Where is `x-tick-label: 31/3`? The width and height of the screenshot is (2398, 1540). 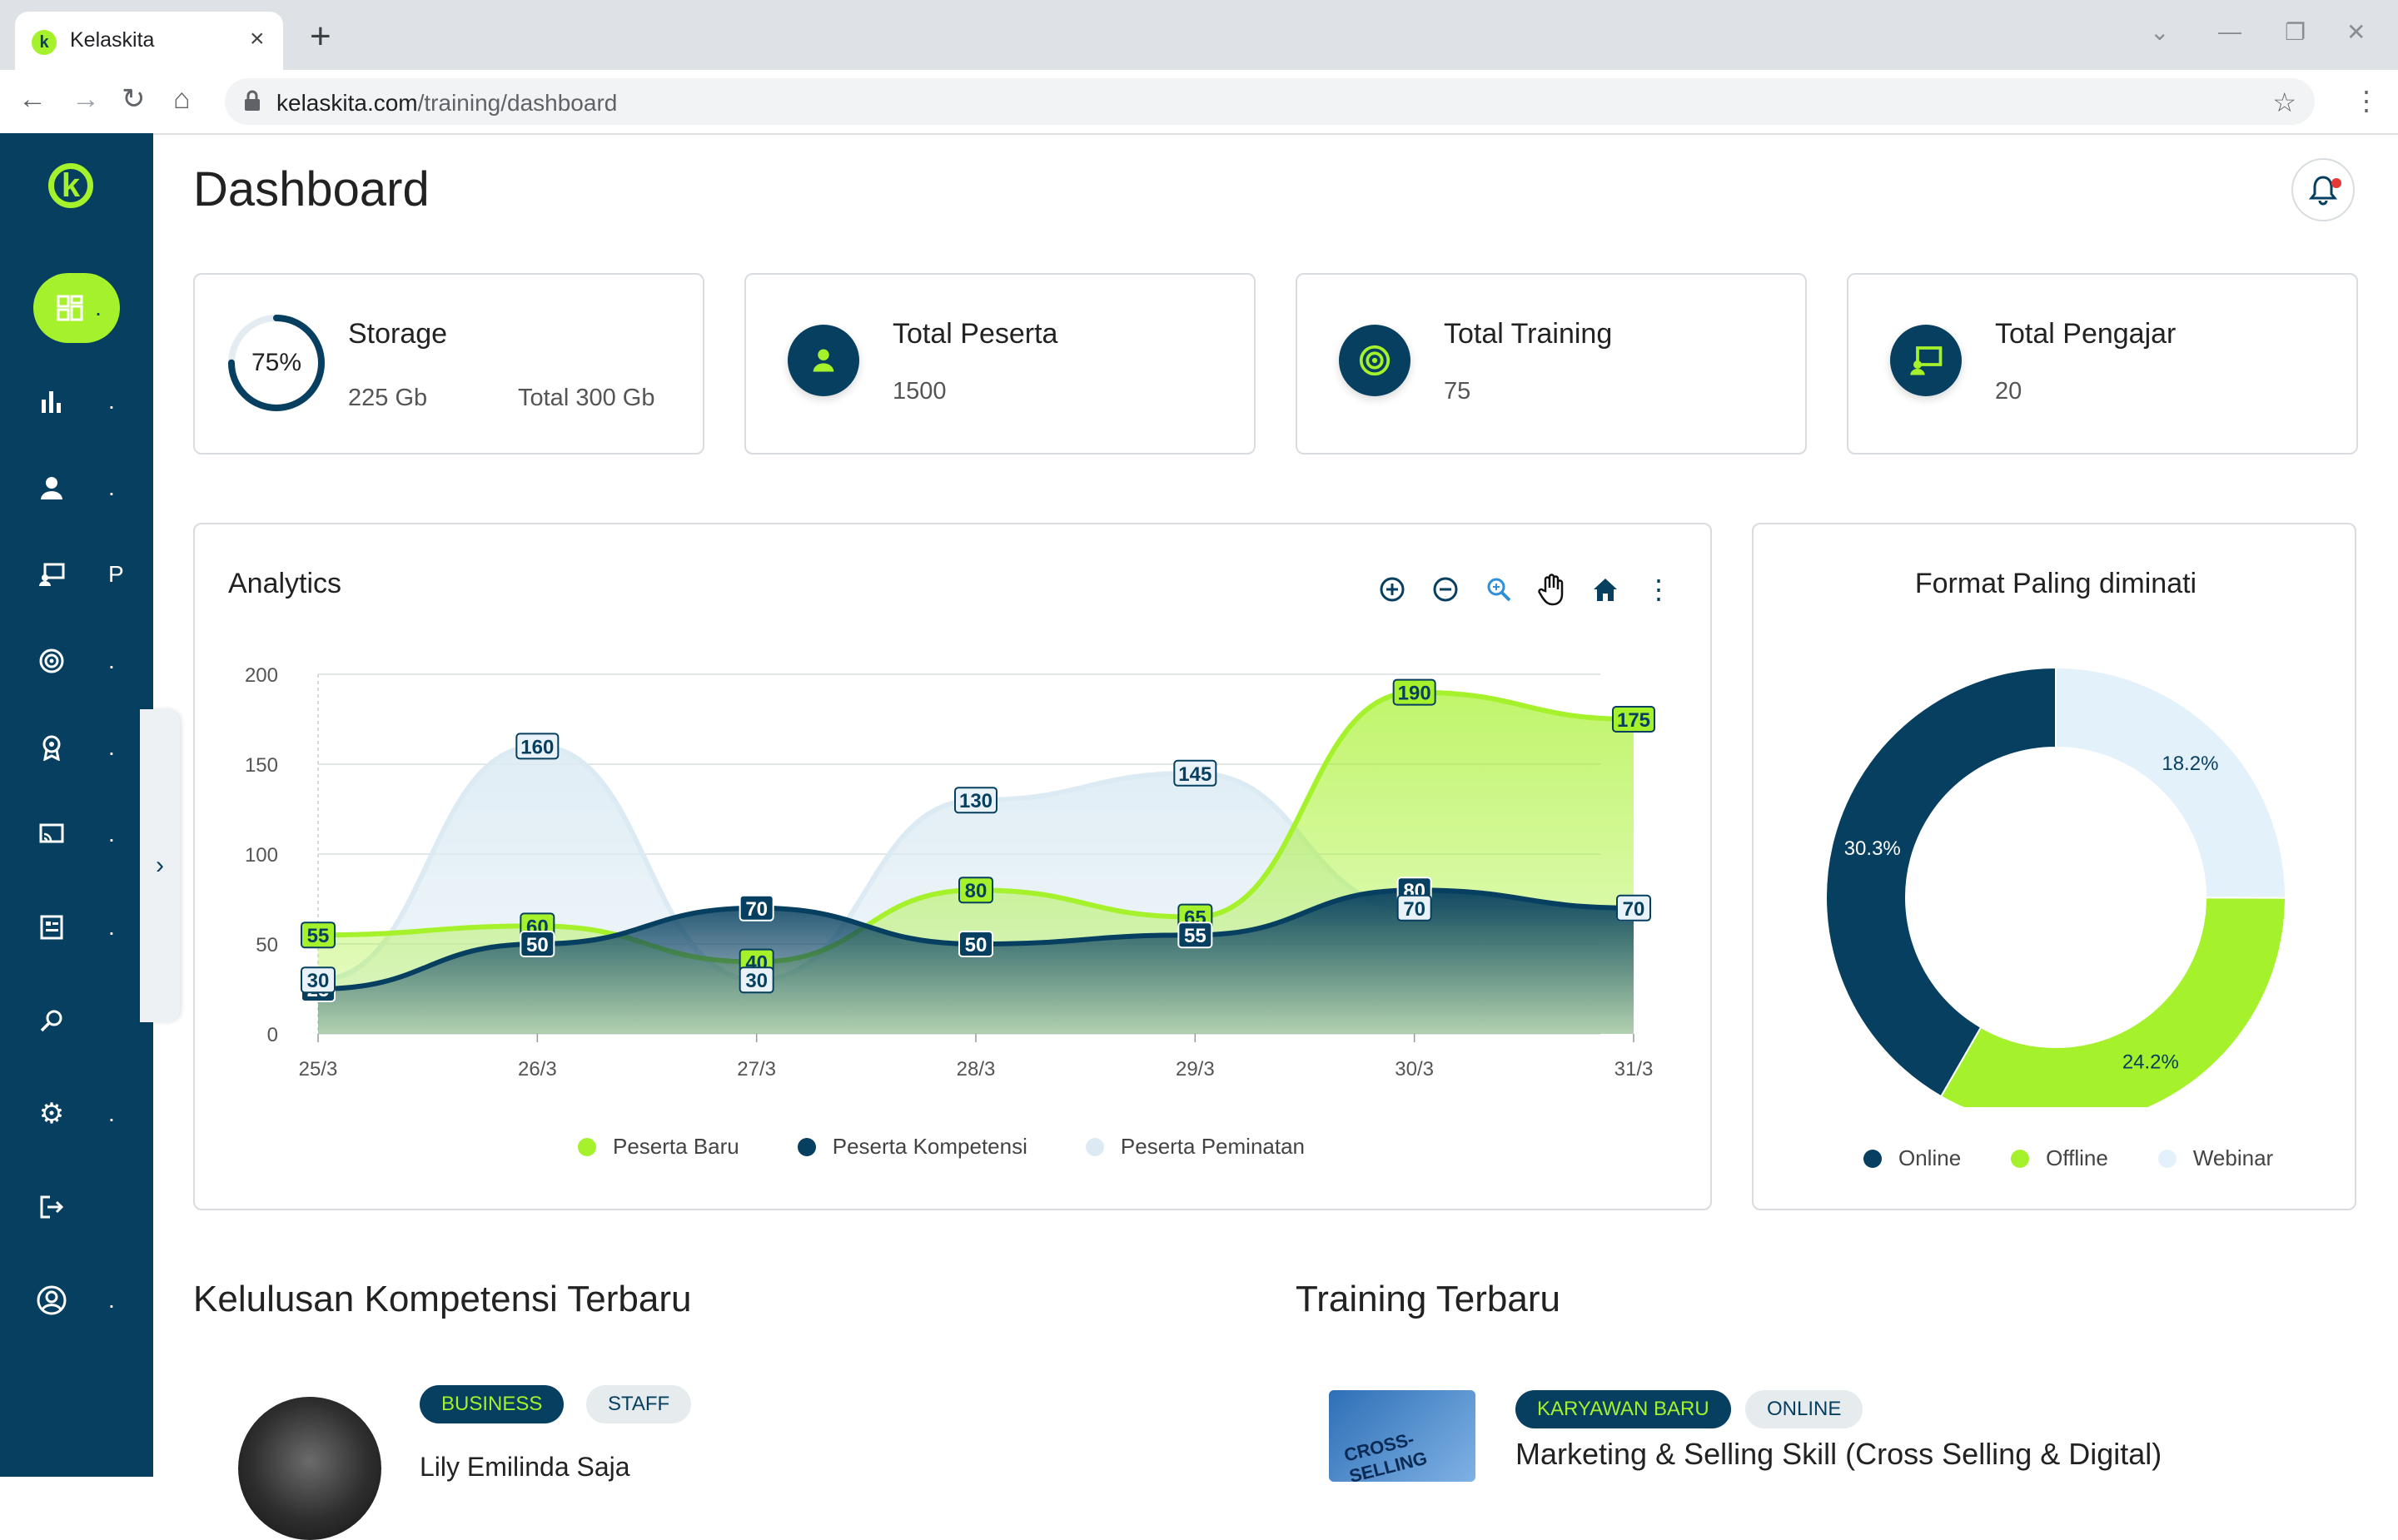
x-tick-label: 31/3 is located at coordinates (1634, 1069).